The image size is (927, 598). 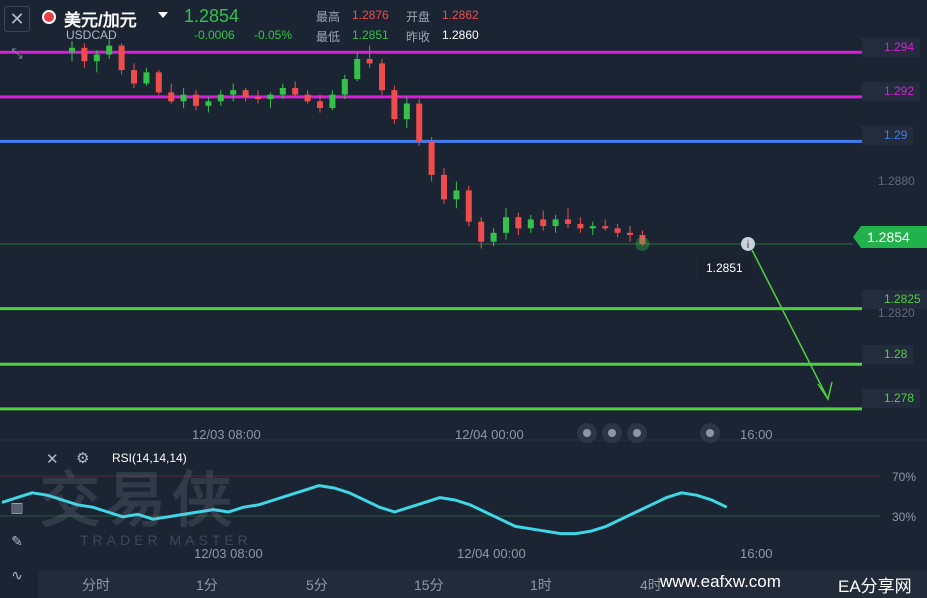 What do you see at coordinates (139, 500) in the screenshot?
I see `watermark-logo: 交易侠` at bounding box center [139, 500].